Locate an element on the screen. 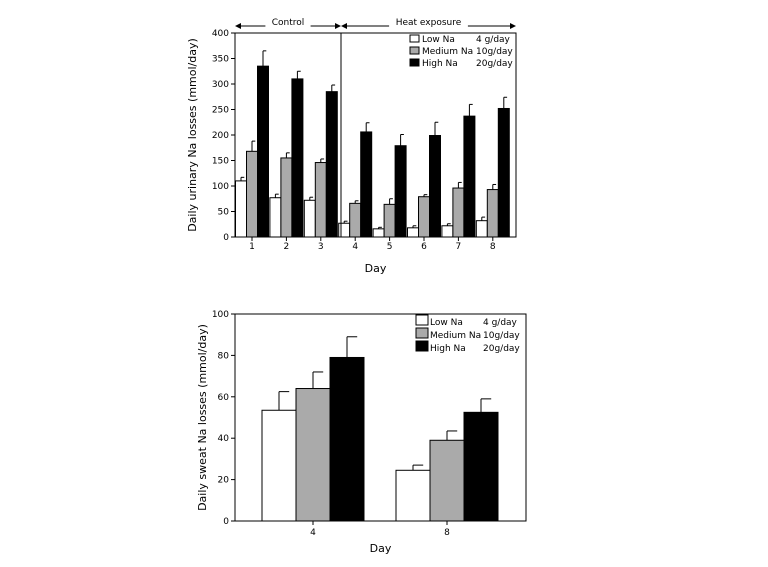  y-tick-label: 250 is located at coordinates (220, 111).